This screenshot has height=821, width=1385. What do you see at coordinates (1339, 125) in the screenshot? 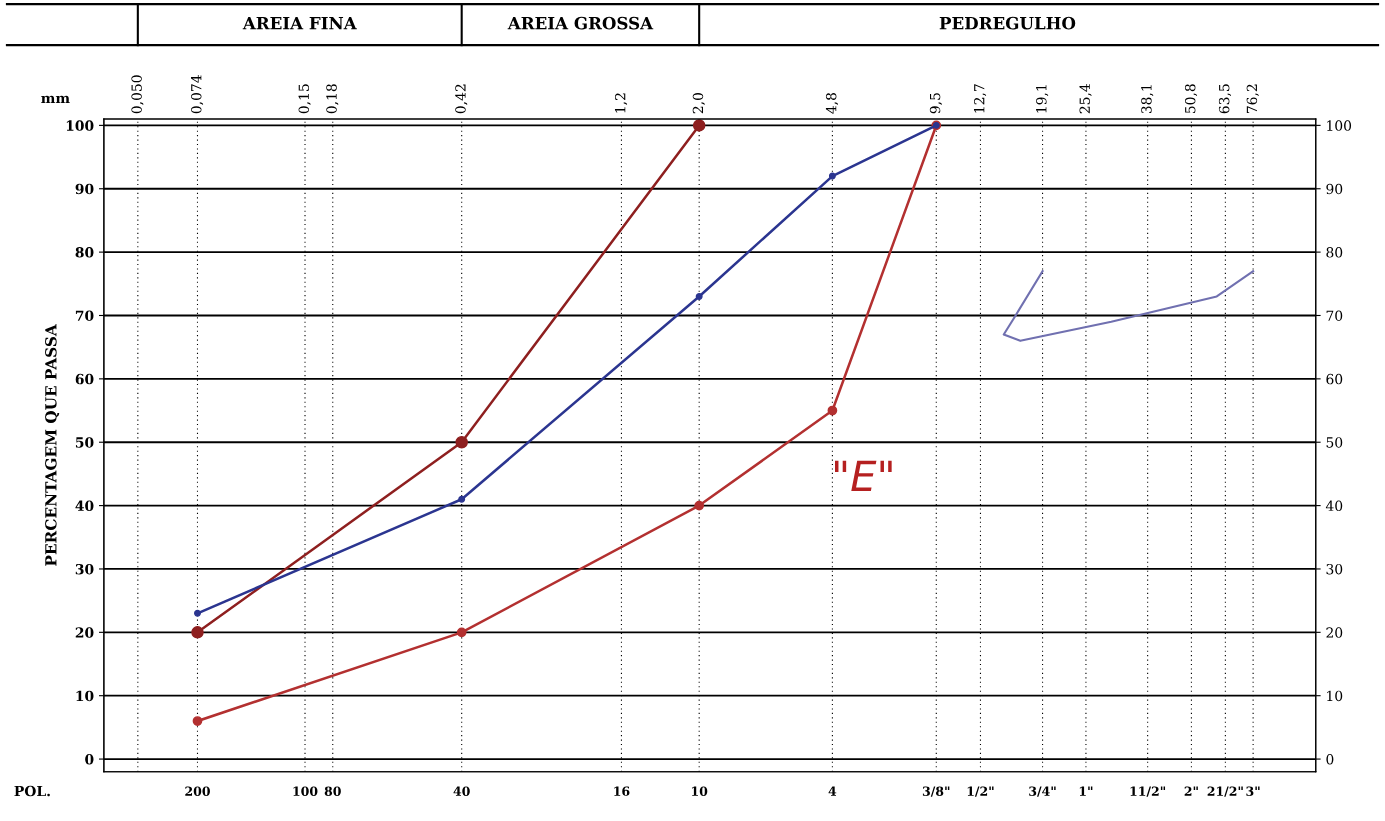
I see `y2-tick-label: 100` at bounding box center [1339, 125].